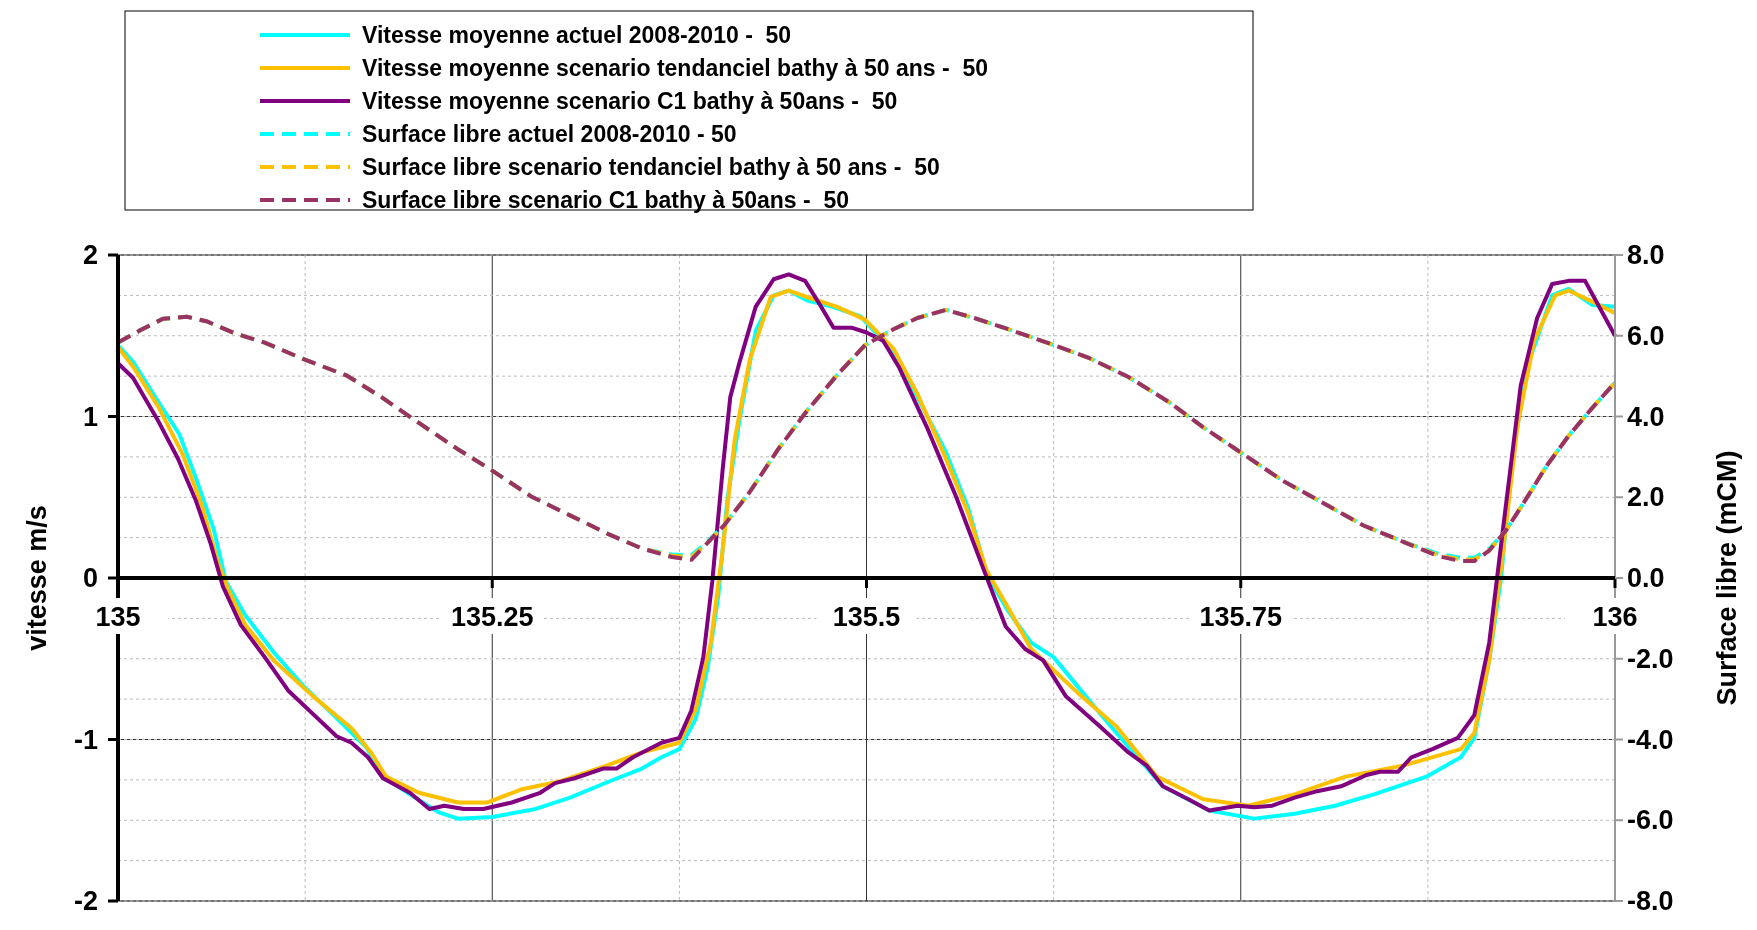 This screenshot has width=1757, height=930. I want to click on y-tick-label: 2, so click(90, 255).